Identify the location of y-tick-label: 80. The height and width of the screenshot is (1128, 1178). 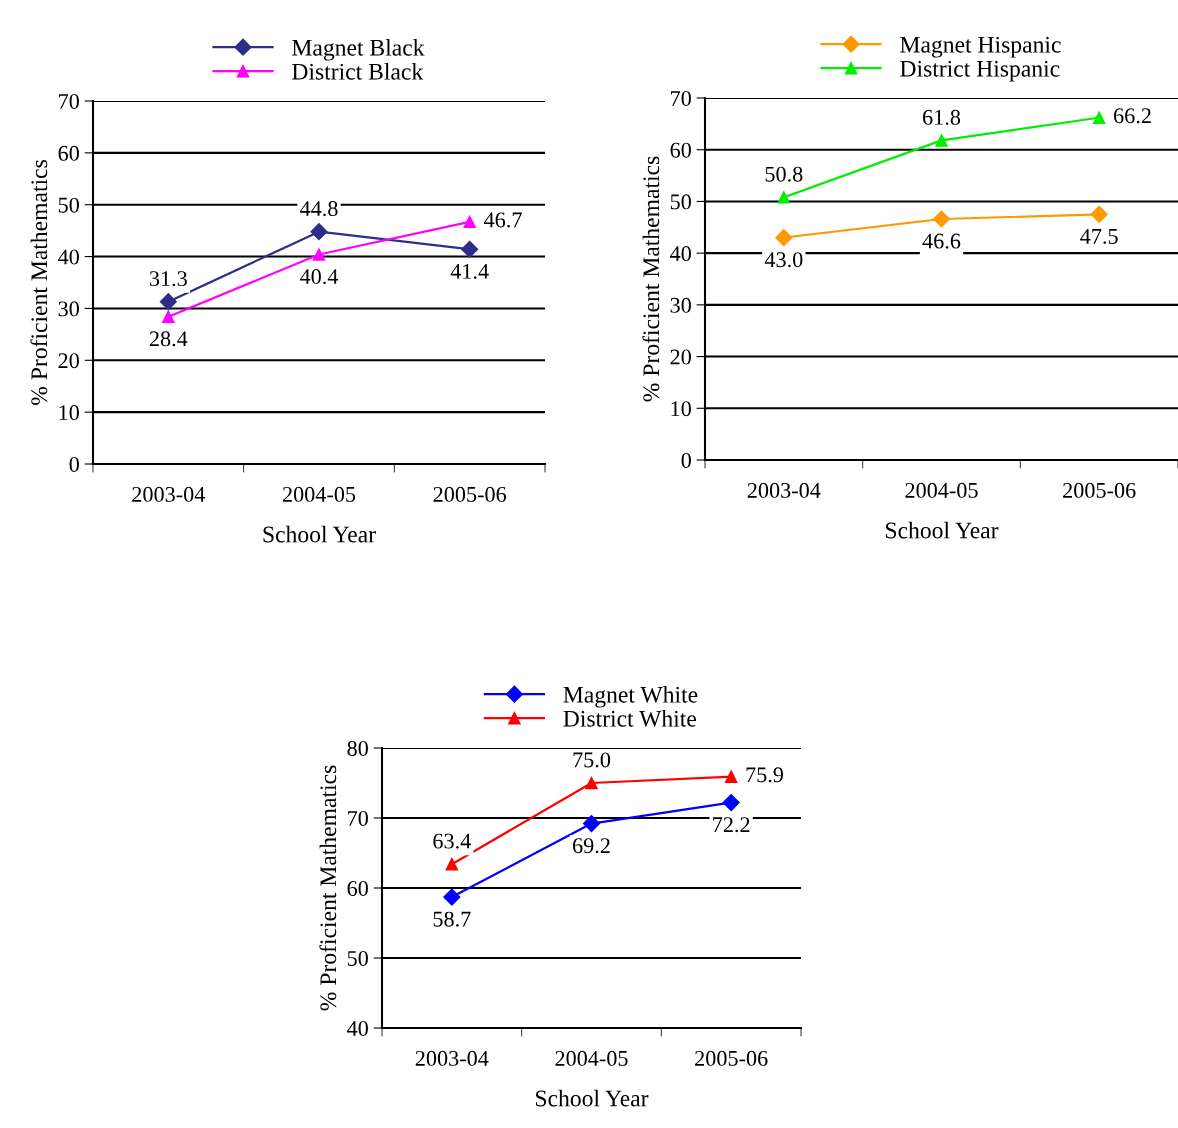
(357, 748).